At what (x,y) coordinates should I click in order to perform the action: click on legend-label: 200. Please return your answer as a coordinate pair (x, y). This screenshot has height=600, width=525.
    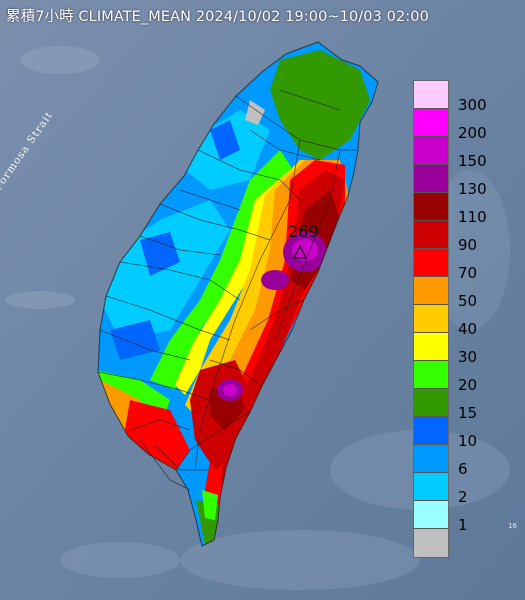
    Looking at the image, I should click on (472, 133).